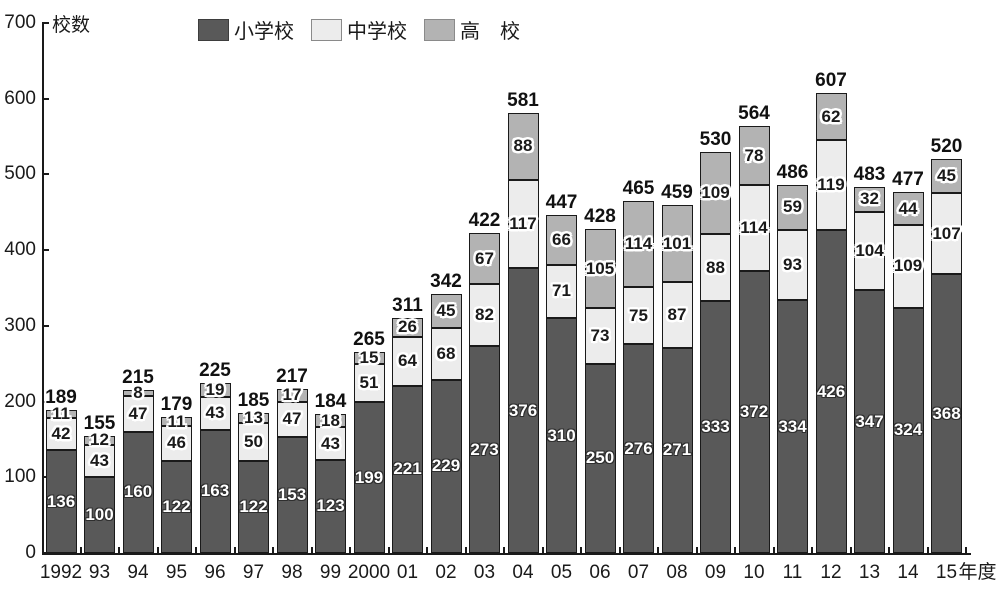 The height and width of the screenshot is (601, 1000). Describe the element at coordinates (638, 572) in the screenshot. I see `x-tick-label: 07` at that location.